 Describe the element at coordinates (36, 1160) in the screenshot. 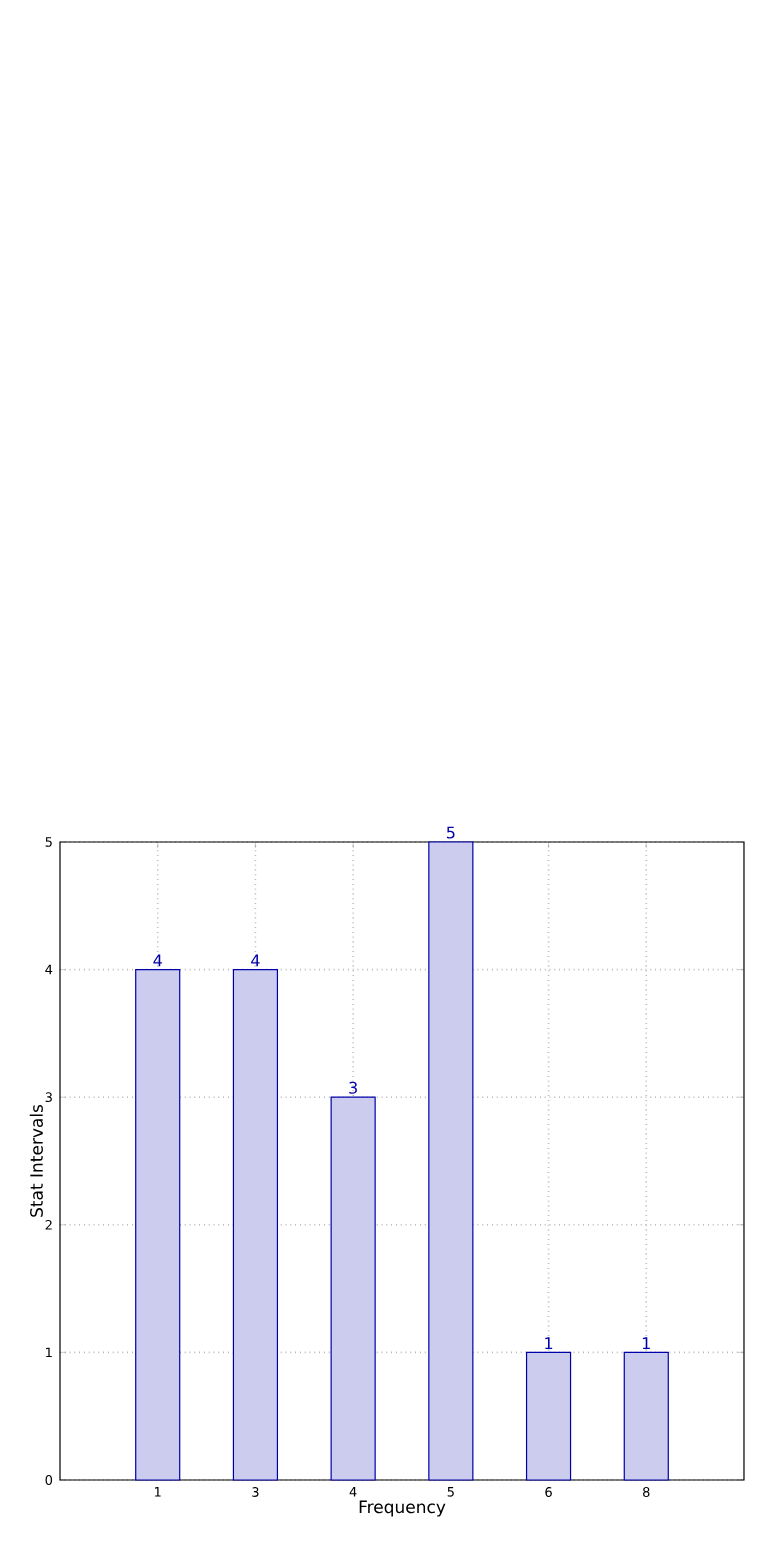

I see `y-axis-title: Stat Intervals` at that location.